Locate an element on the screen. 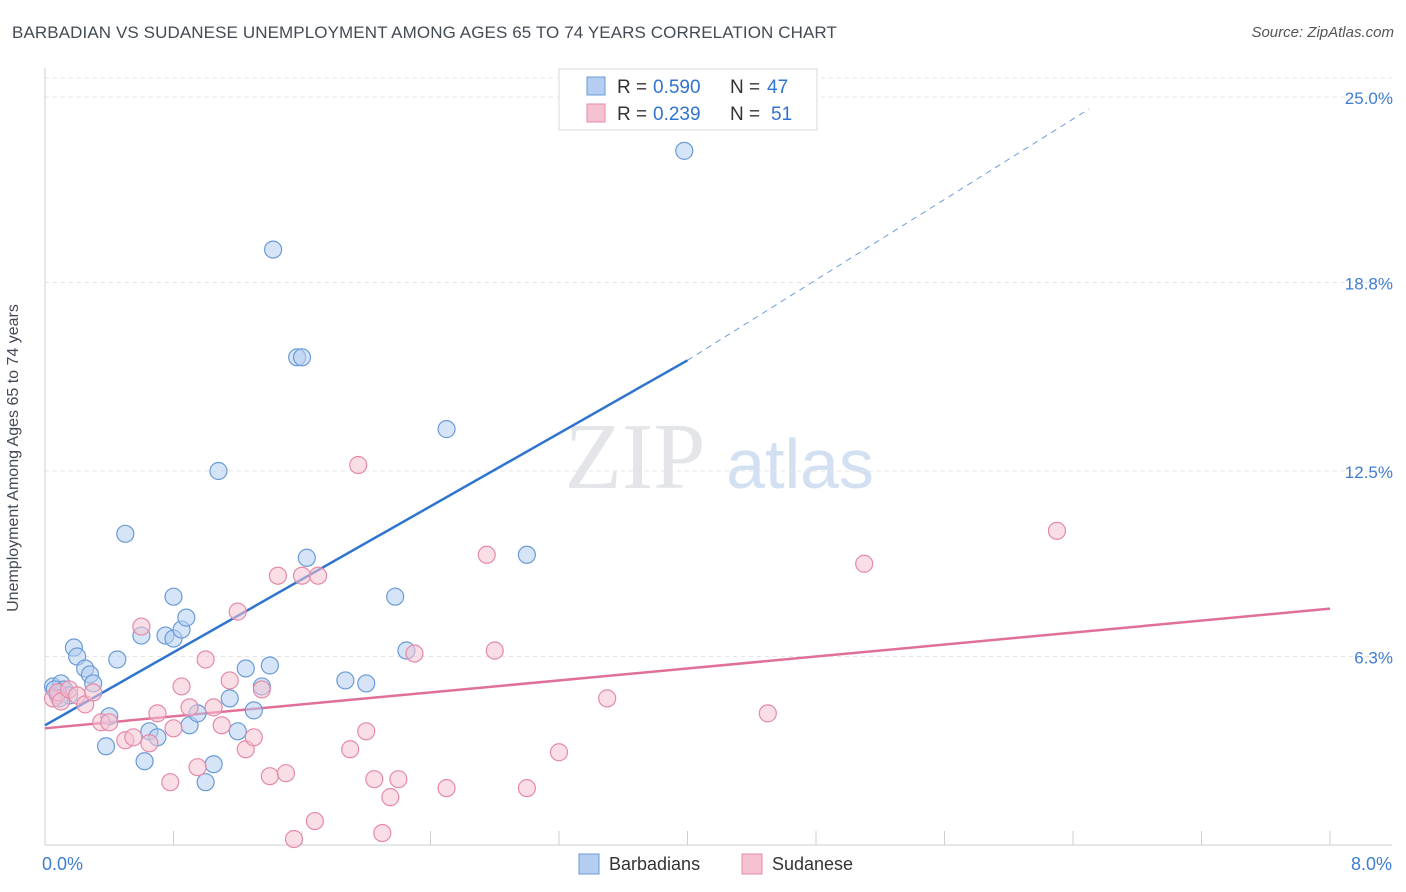 The height and width of the screenshot is (892, 1406). legend-n-value-sudanese: 51 is located at coordinates (781, 114).